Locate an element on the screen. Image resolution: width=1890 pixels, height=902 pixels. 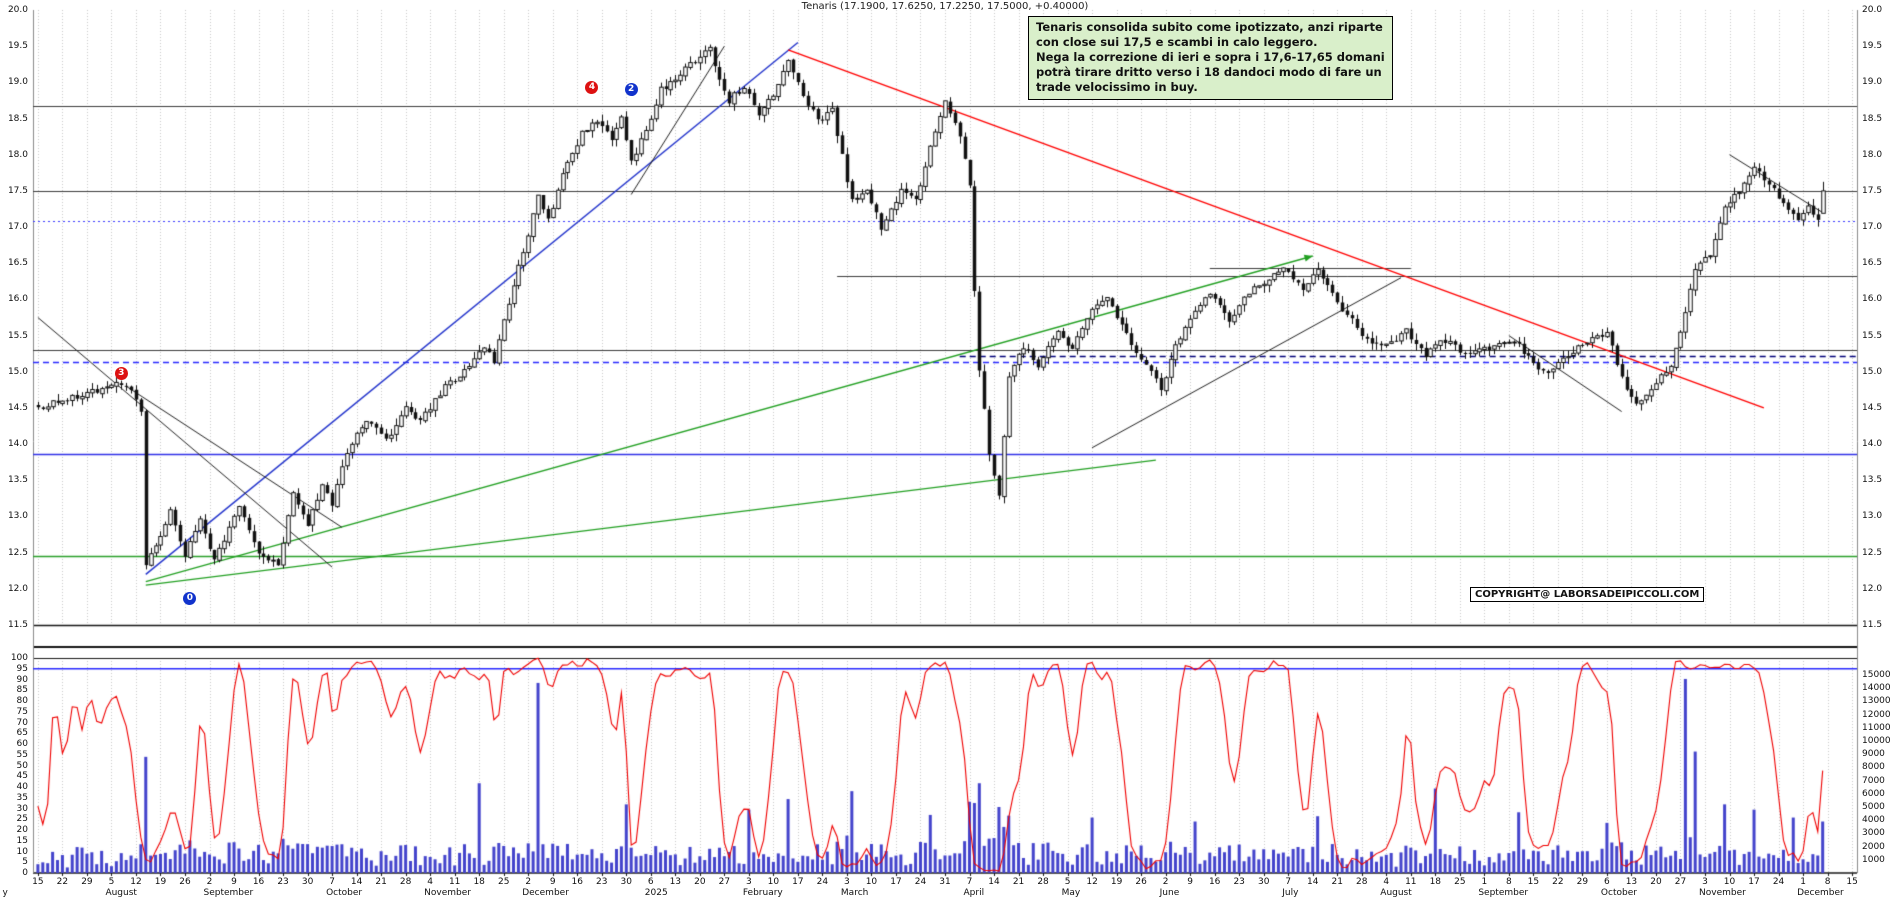
copyright-badge: COPYRIGHT@ LABORSADEIPICCOLI.COM is located at coordinates (1587, 594).